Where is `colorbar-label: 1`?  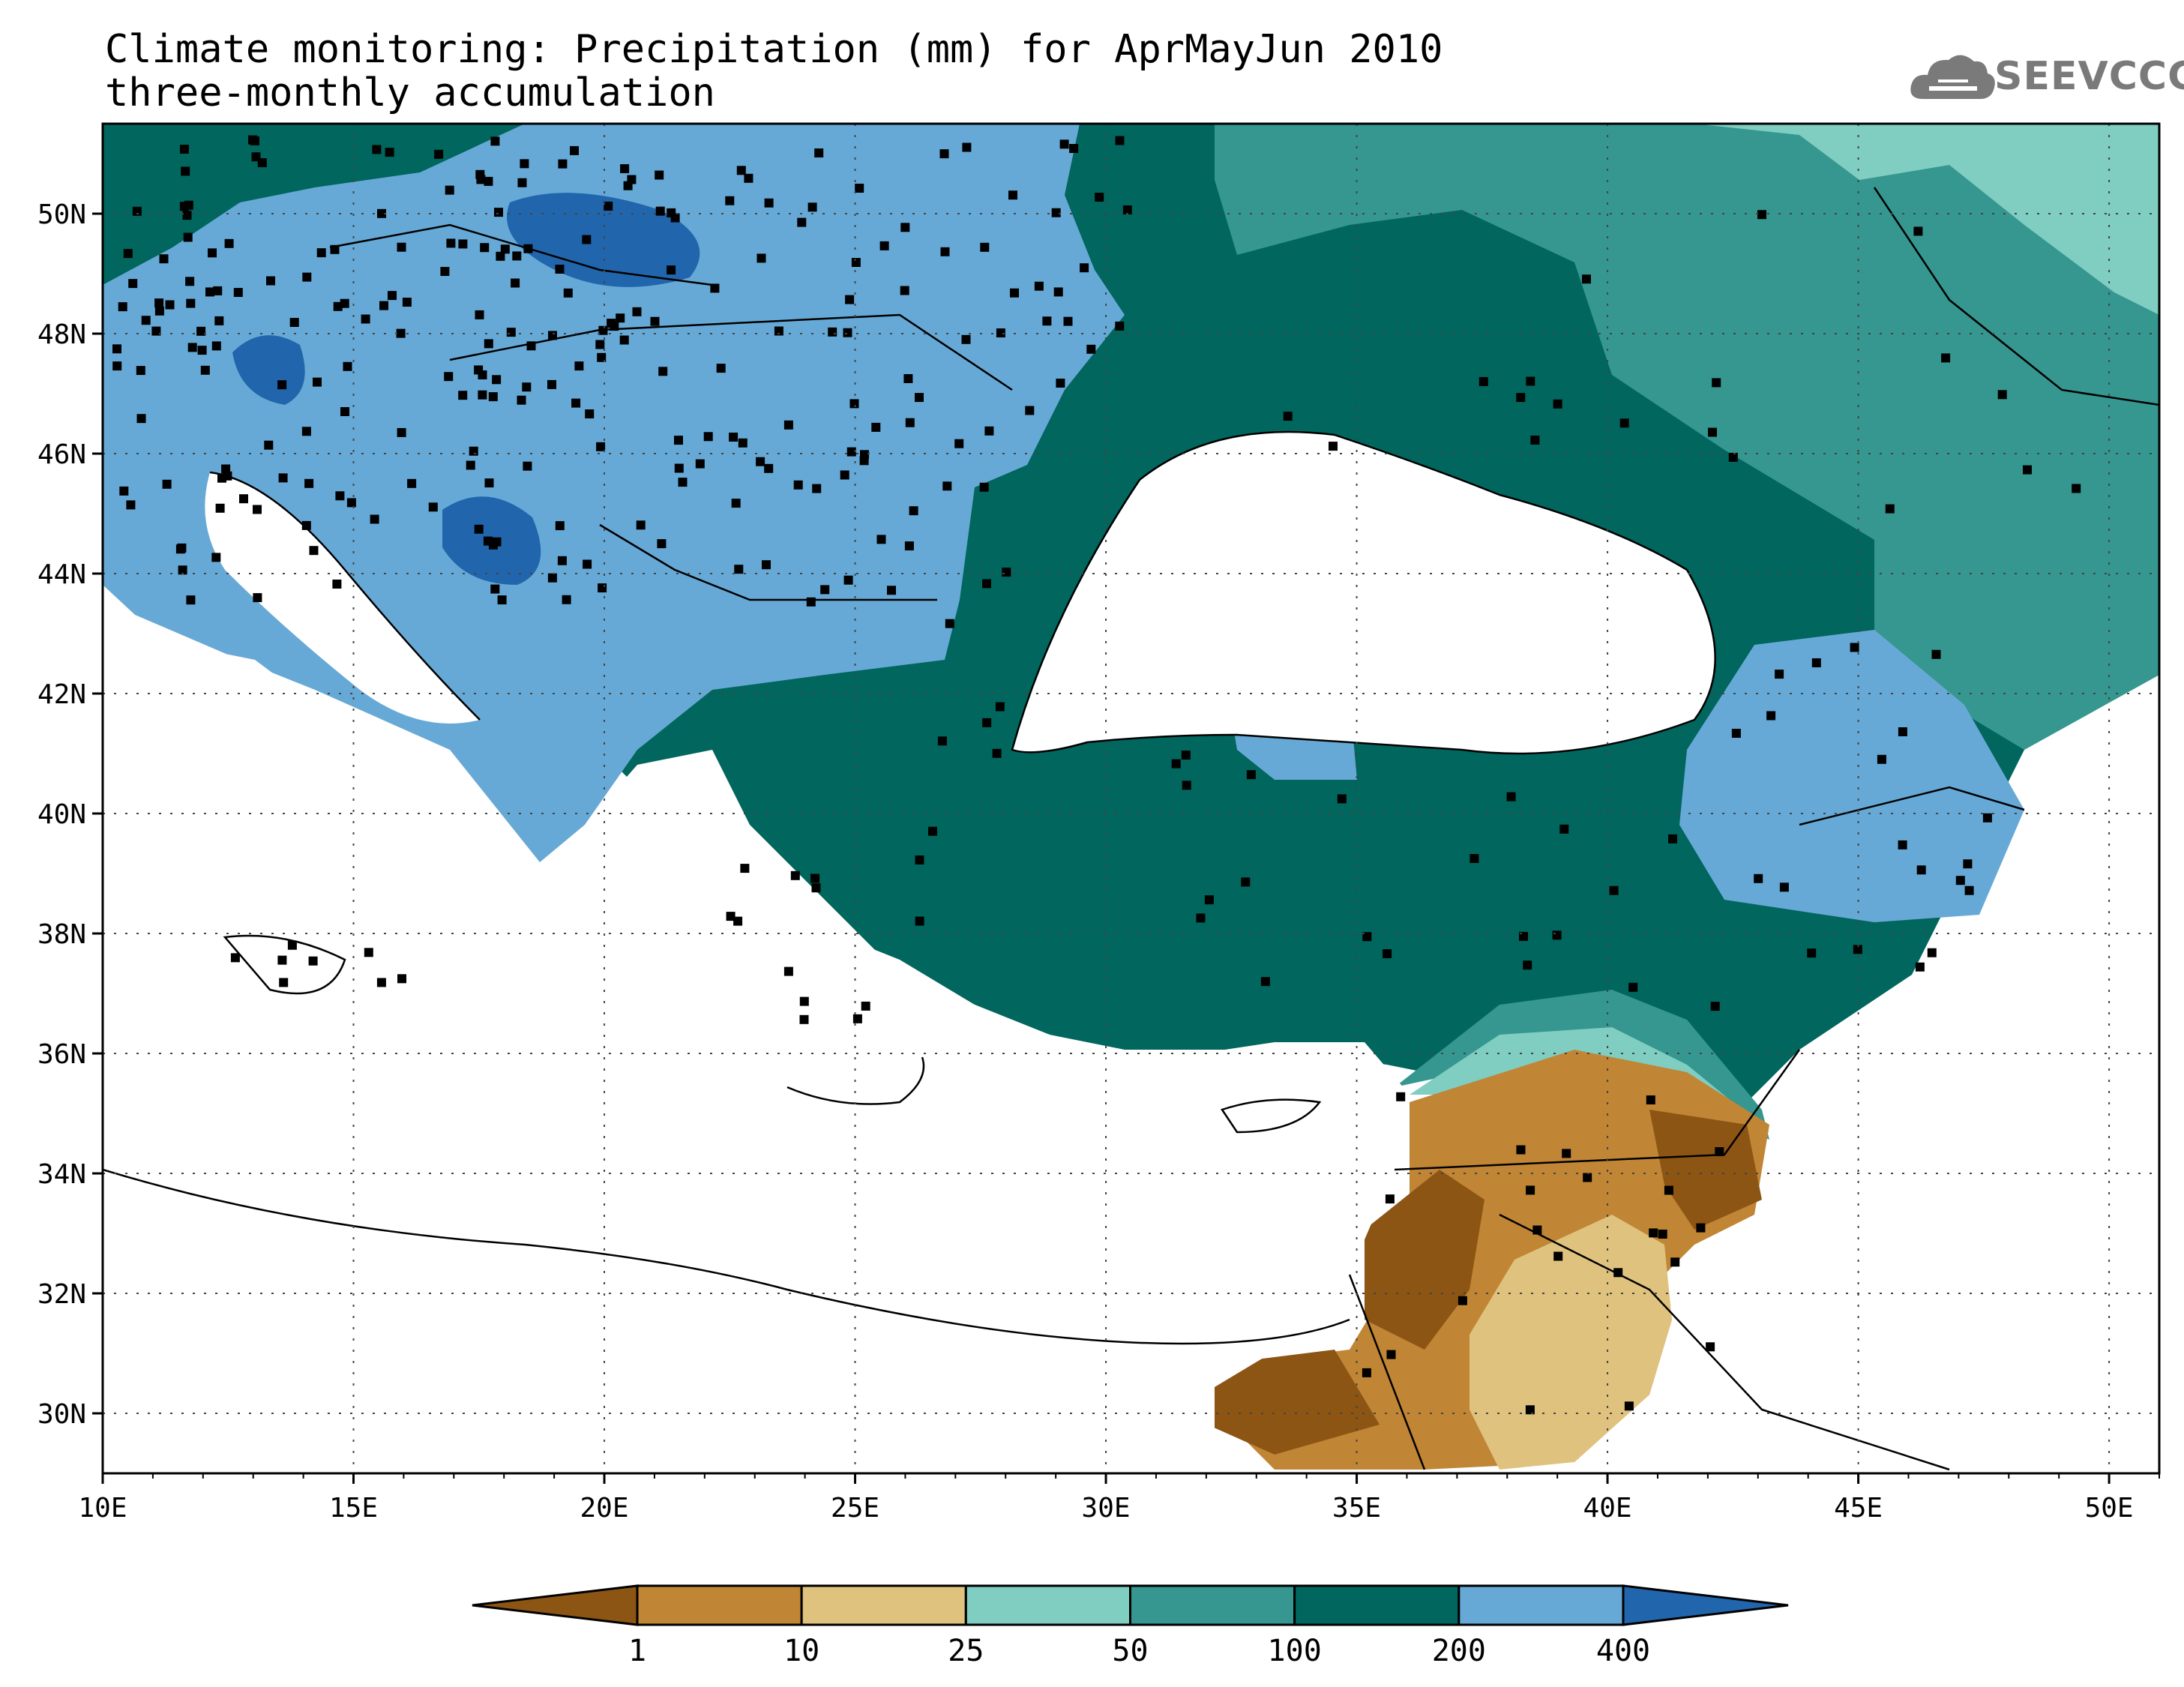
colorbar-label: 1 is located at coordinates (637, 1651).